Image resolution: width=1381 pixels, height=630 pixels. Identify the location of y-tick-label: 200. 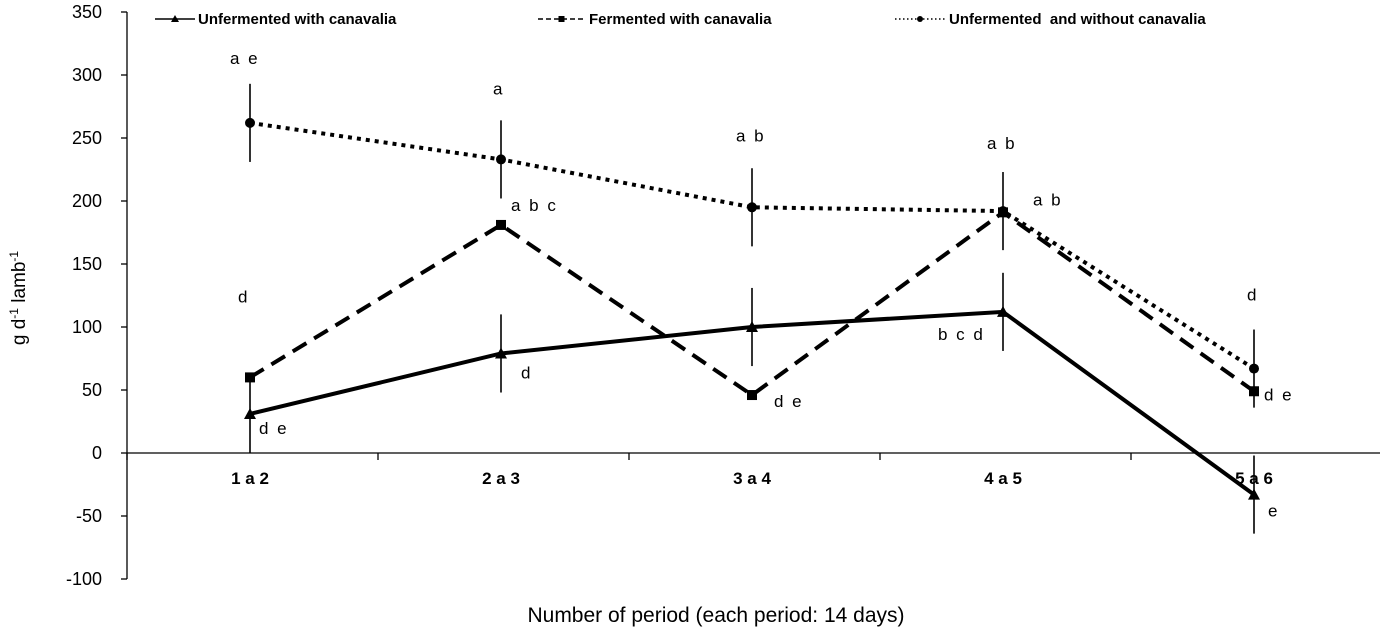
(87, 201).